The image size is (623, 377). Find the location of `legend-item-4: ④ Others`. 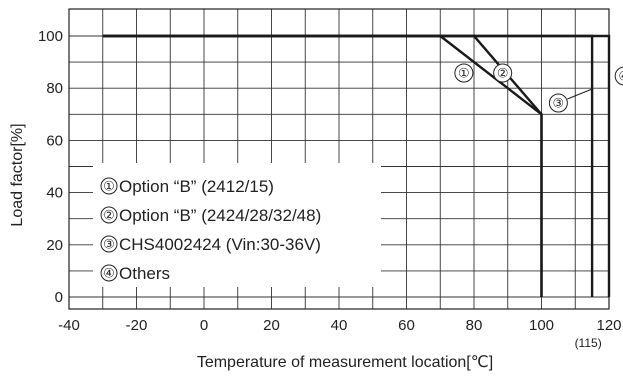

legend-item-4: ④ Others is located at coordinates (135, 273).